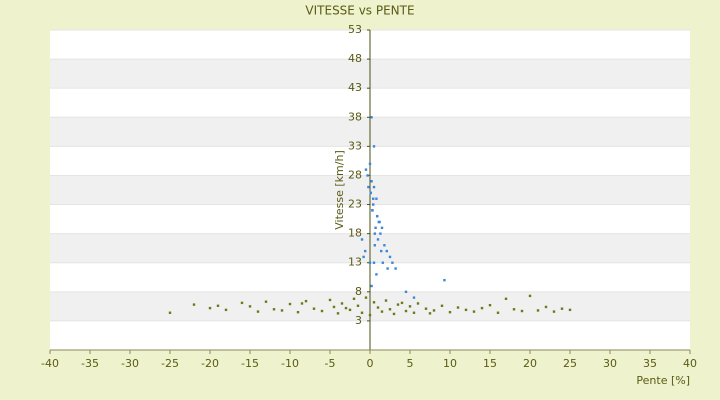 Image resolution: width=720 pixels, height=400 pixels. Describe the element at coordinates (355, 29) in the screenshot. I see `y-tick-label: 53` at that location.